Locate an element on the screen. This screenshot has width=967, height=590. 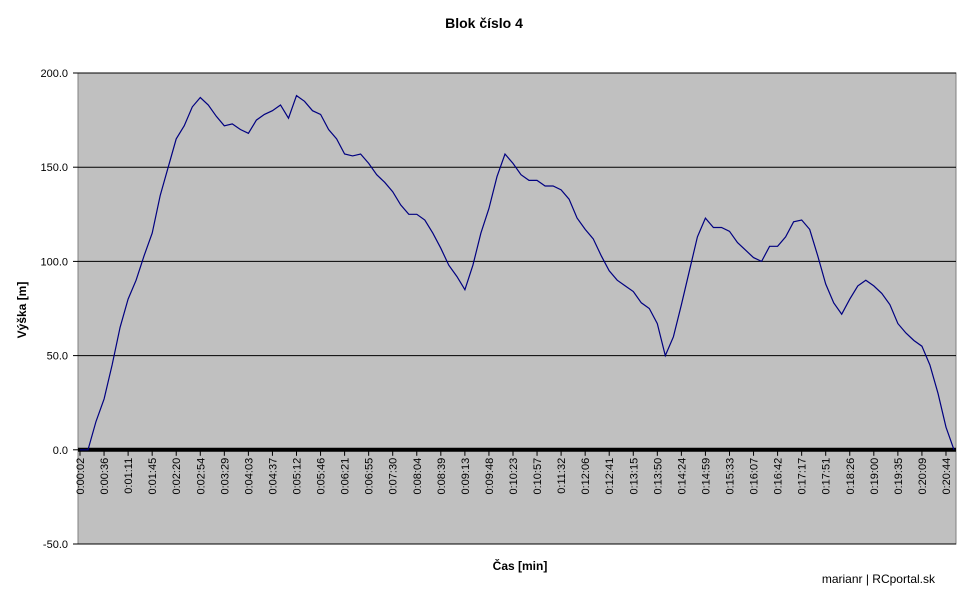
y-tick-label: 200.0 is located at coordinates (54, 74).